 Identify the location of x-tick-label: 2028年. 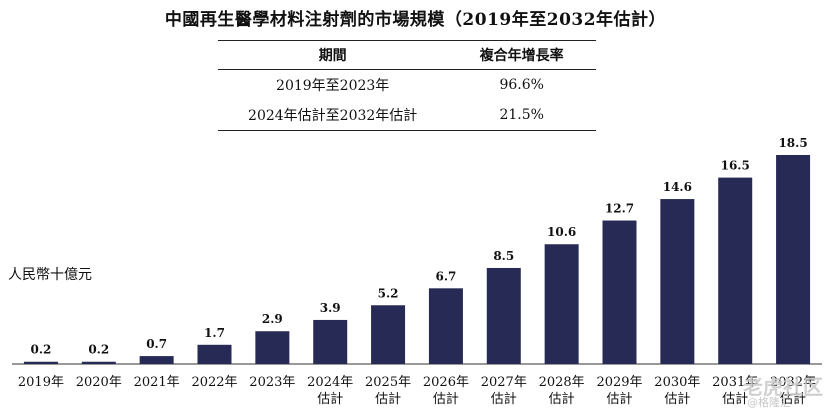
(562, 382).